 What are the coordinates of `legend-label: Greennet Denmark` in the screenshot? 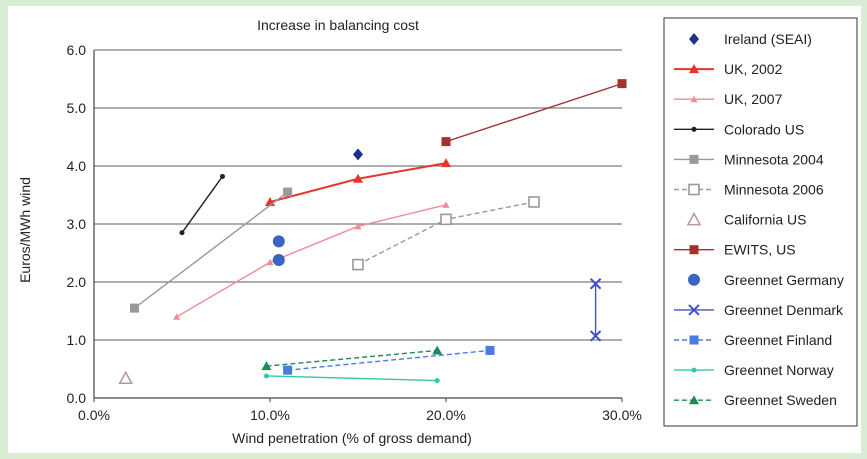 It's located at (784, 310).